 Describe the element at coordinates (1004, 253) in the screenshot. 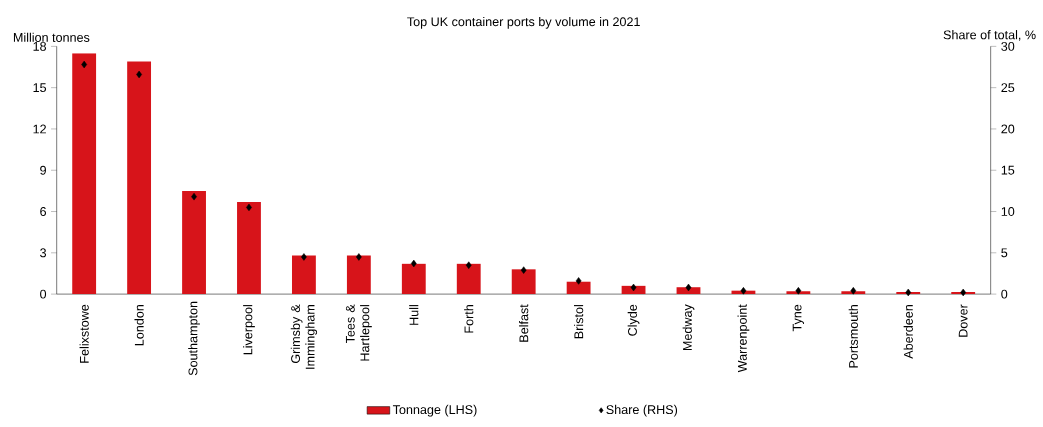

I see `y2-tick-label: 5` at that location.